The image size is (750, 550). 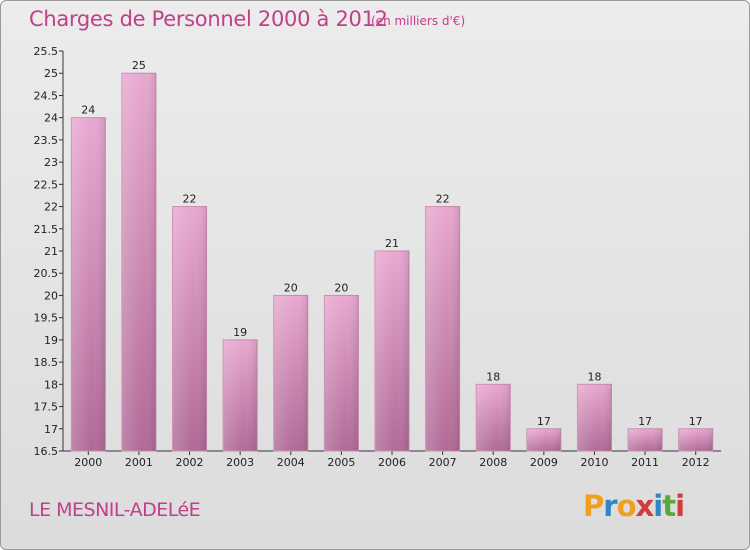 I want to click on x-tick-label: 2002, so click(x=190, y=462).